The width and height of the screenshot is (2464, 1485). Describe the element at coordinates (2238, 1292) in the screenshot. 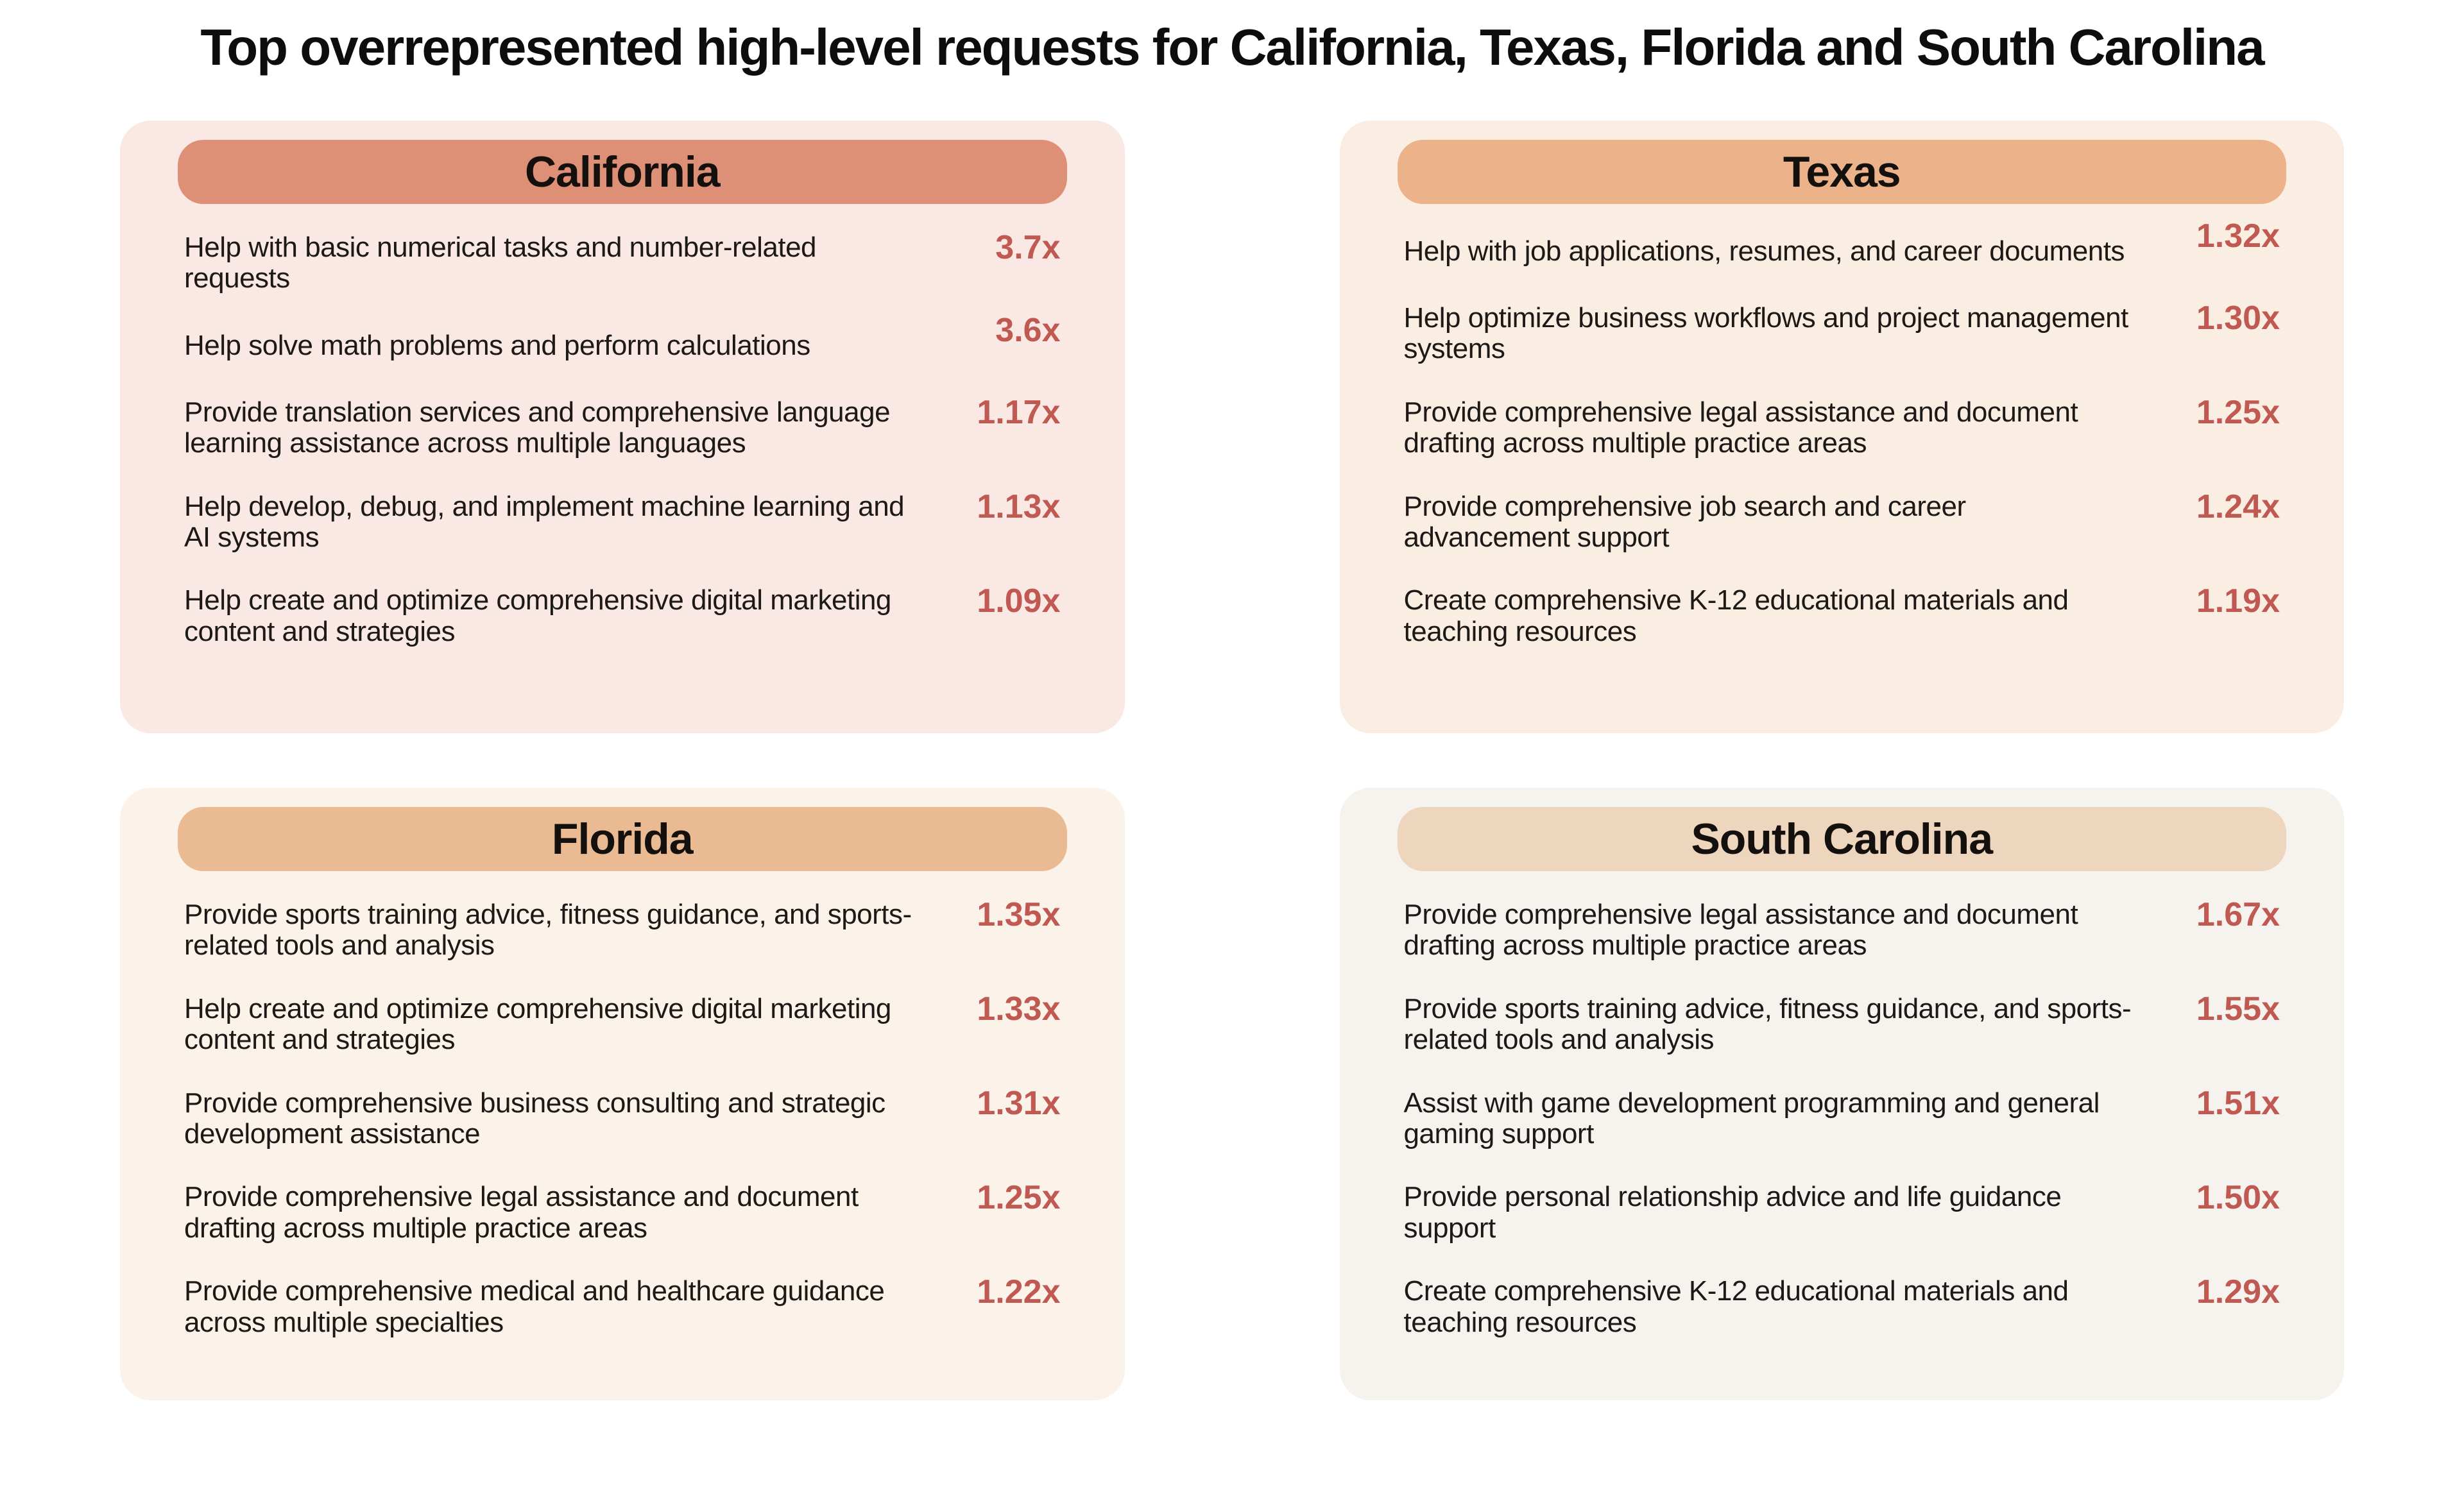

I see `request-multiplier: 1.29x` at that location.